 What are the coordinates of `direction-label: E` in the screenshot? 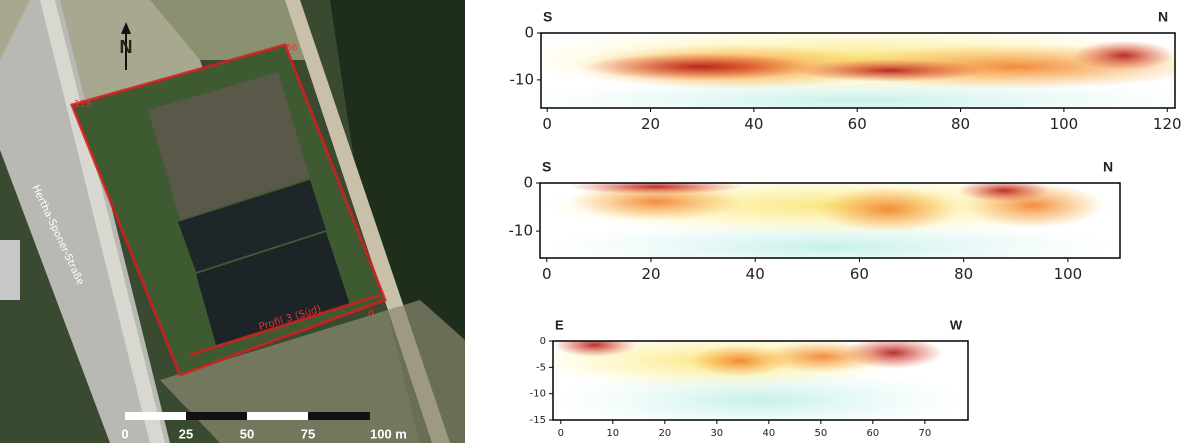 It's located at (559, 324).